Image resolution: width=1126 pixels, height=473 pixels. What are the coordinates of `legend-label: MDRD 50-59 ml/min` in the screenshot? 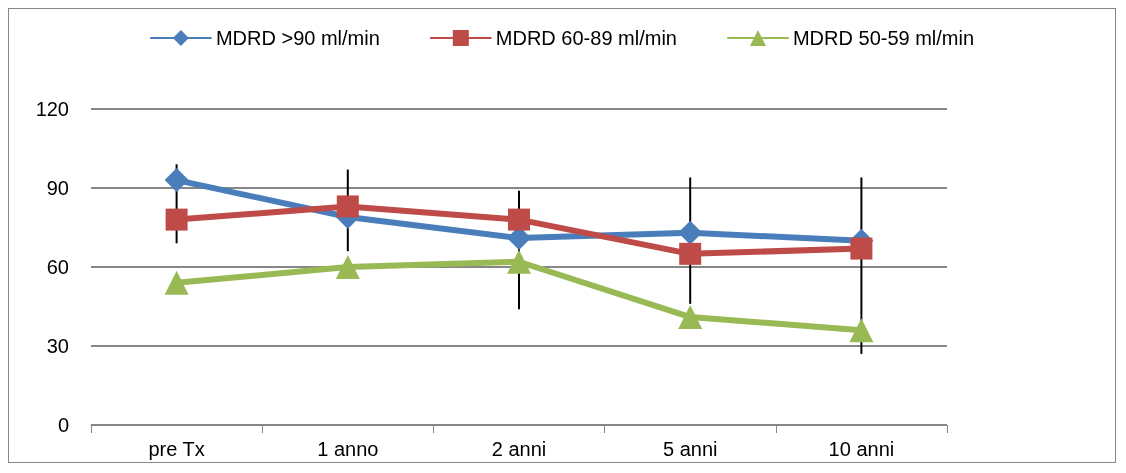 It's located at (883, 38).